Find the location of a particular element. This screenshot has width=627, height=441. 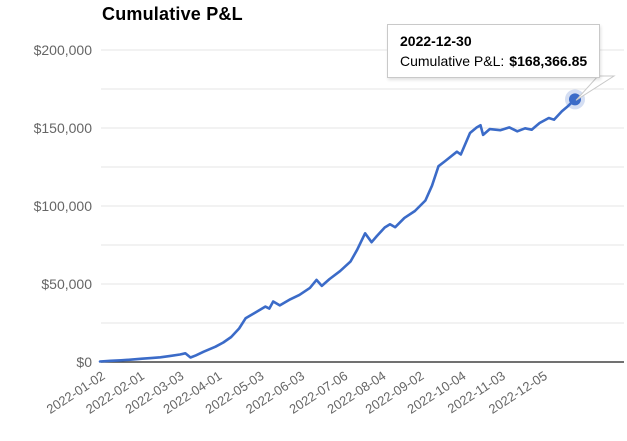

y-axis-tick-label: $150,000 is located at coordinates (63, 128).